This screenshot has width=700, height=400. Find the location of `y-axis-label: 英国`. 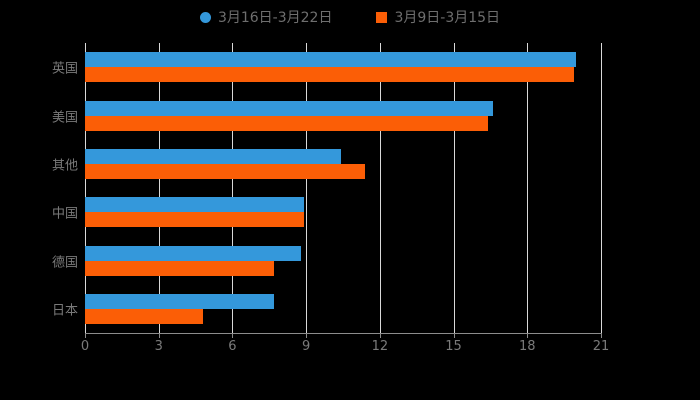

y-axis-label: 英国 is located at coordinates (64, 69).